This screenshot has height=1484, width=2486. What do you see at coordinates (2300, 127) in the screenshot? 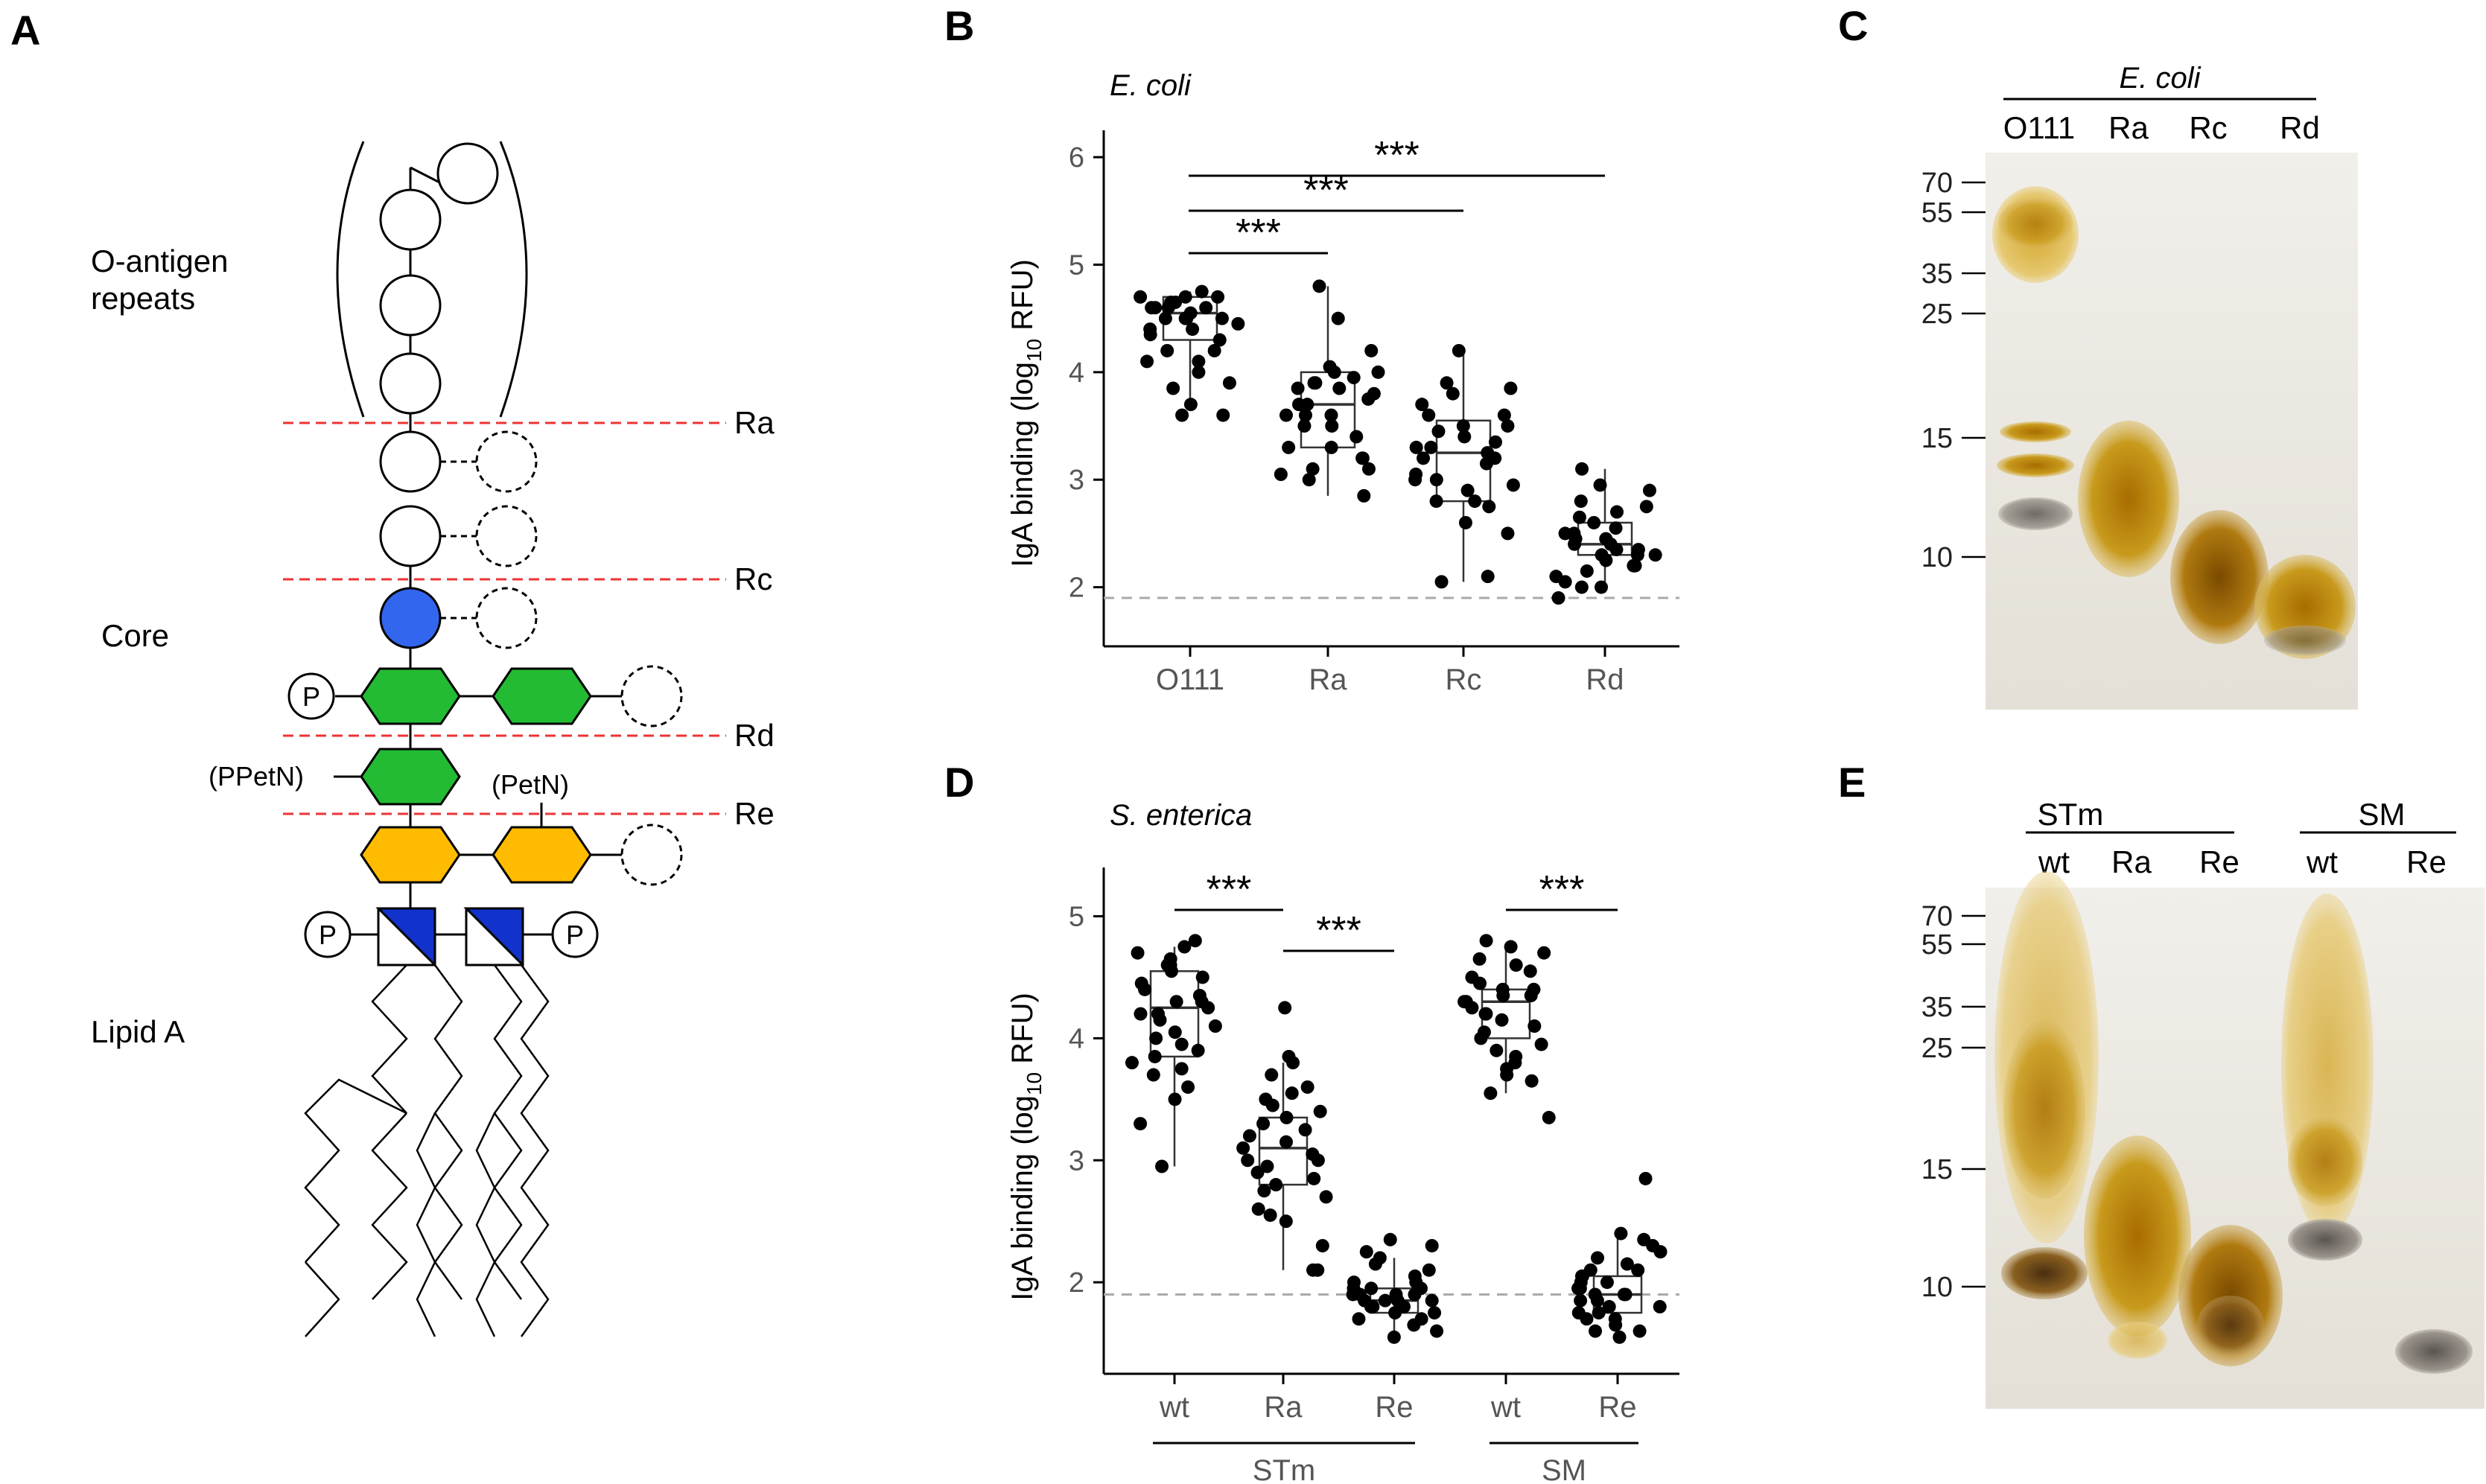
I see `lane-label: Rd` at bounding box center [2300, 127].